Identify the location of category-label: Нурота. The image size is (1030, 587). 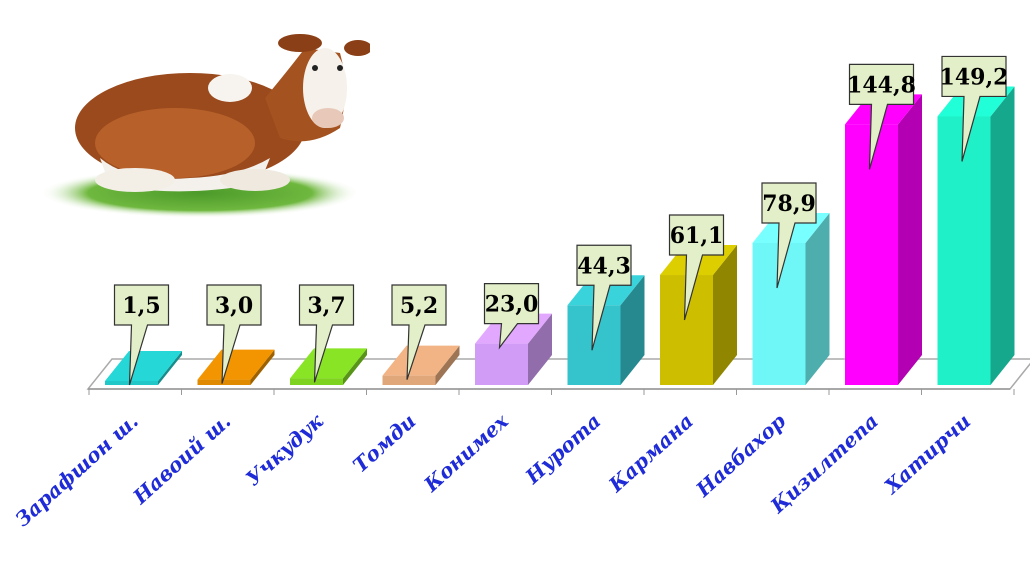
(562, 449).